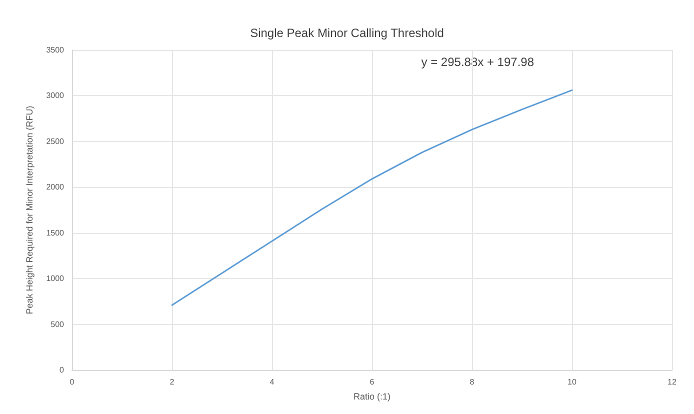  I want to click on x-axis-title: Ratio (:1), so click(372, 397).